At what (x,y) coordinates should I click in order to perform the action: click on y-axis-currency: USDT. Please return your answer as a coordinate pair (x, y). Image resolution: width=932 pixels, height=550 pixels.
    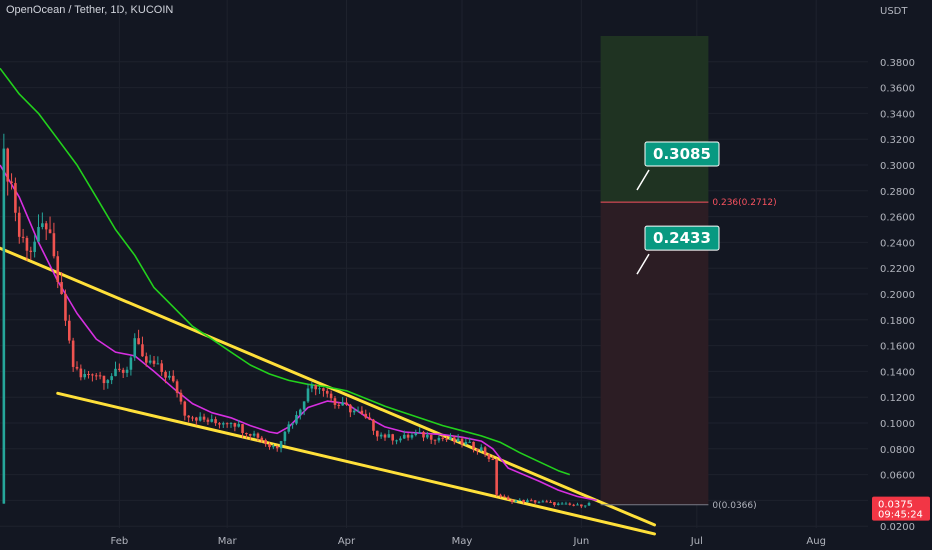
    Looking at the image, I should click on (894, 11).